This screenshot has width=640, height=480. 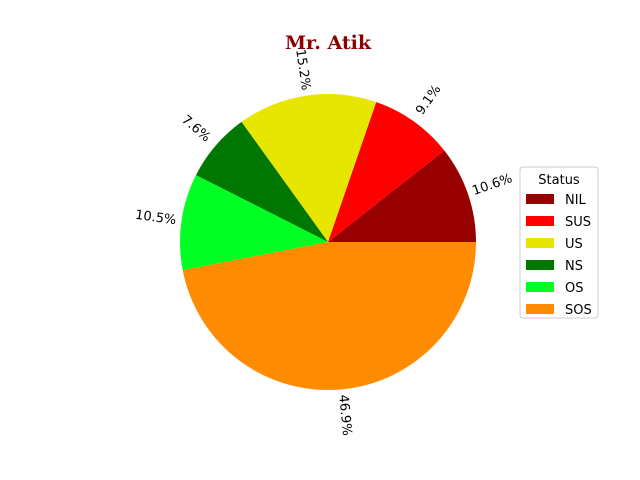 I want to click on pct-label-nil: 10.6%, so click(x=492, y=185).